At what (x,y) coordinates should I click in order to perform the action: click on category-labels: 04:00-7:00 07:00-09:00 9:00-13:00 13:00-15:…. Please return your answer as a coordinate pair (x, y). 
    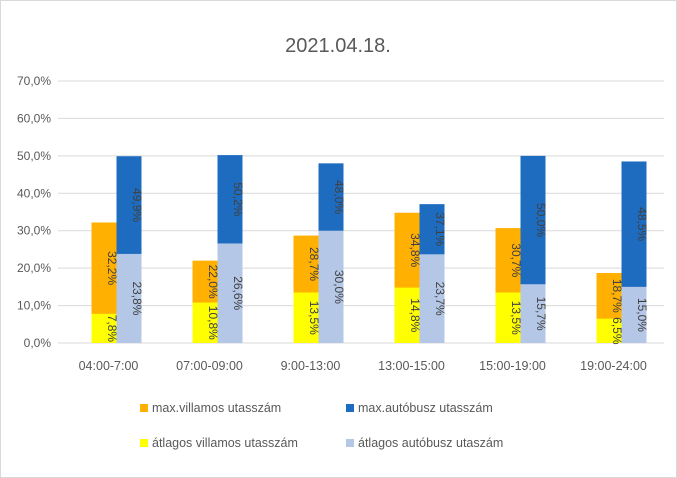
    Looking at the image, I should click on (363, 366).